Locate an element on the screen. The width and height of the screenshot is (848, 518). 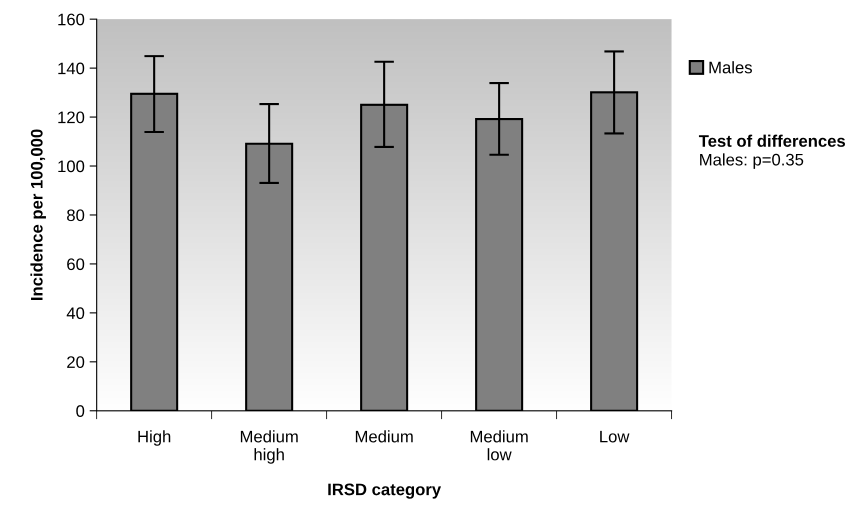
legend-label: Males is located at coordinates (730, 67).